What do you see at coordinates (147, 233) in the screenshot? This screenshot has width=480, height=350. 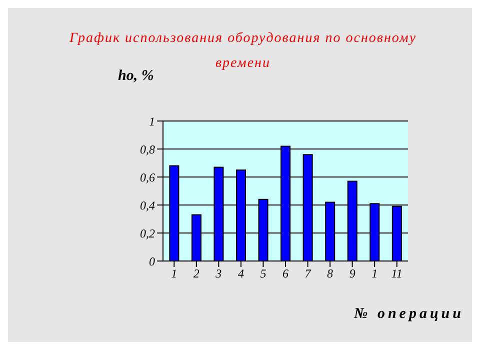 I see `y-tick-label: 0,2` at bounding box center [147, 233].